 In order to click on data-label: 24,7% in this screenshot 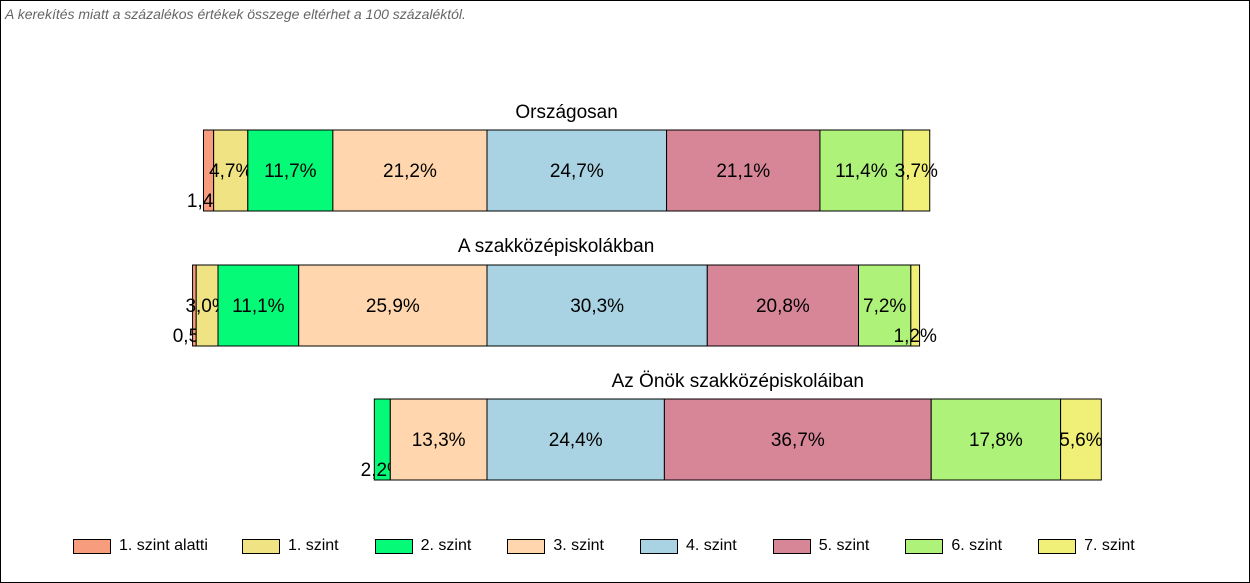, I will do `click(577, 171)`.